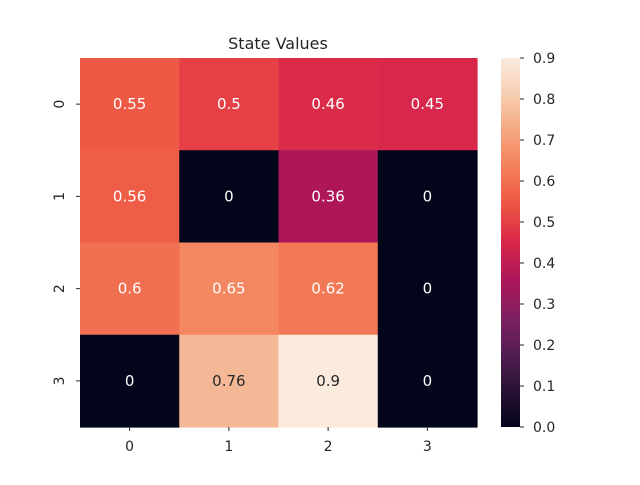 This screenshot has width=640, height=485. I want to click on colorbar-tick-label: 0.4, so click(544, 264).